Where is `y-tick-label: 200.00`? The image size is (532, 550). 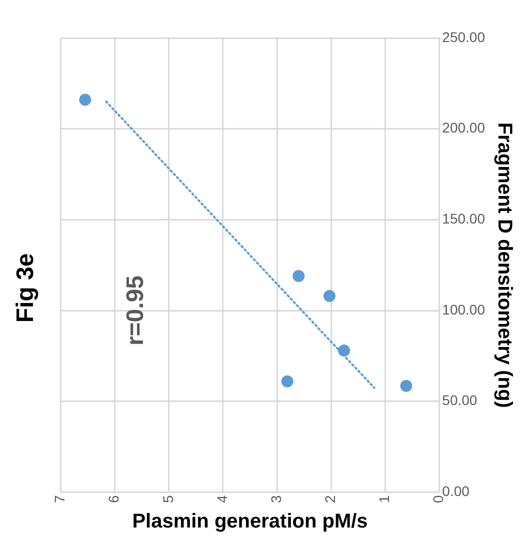
y-tick-label: 200.00 is located at coordinates (464, 128).